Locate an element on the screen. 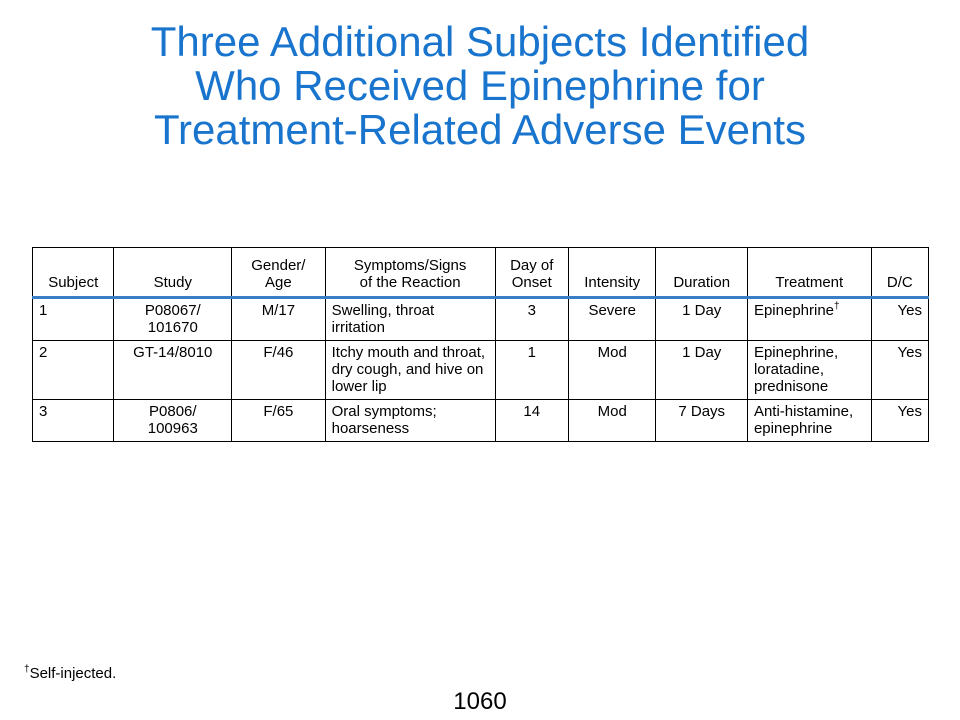 This screenshot has width=960, height=720. cell-treatment: Epinephrine† is located at coordinates (809, 319).